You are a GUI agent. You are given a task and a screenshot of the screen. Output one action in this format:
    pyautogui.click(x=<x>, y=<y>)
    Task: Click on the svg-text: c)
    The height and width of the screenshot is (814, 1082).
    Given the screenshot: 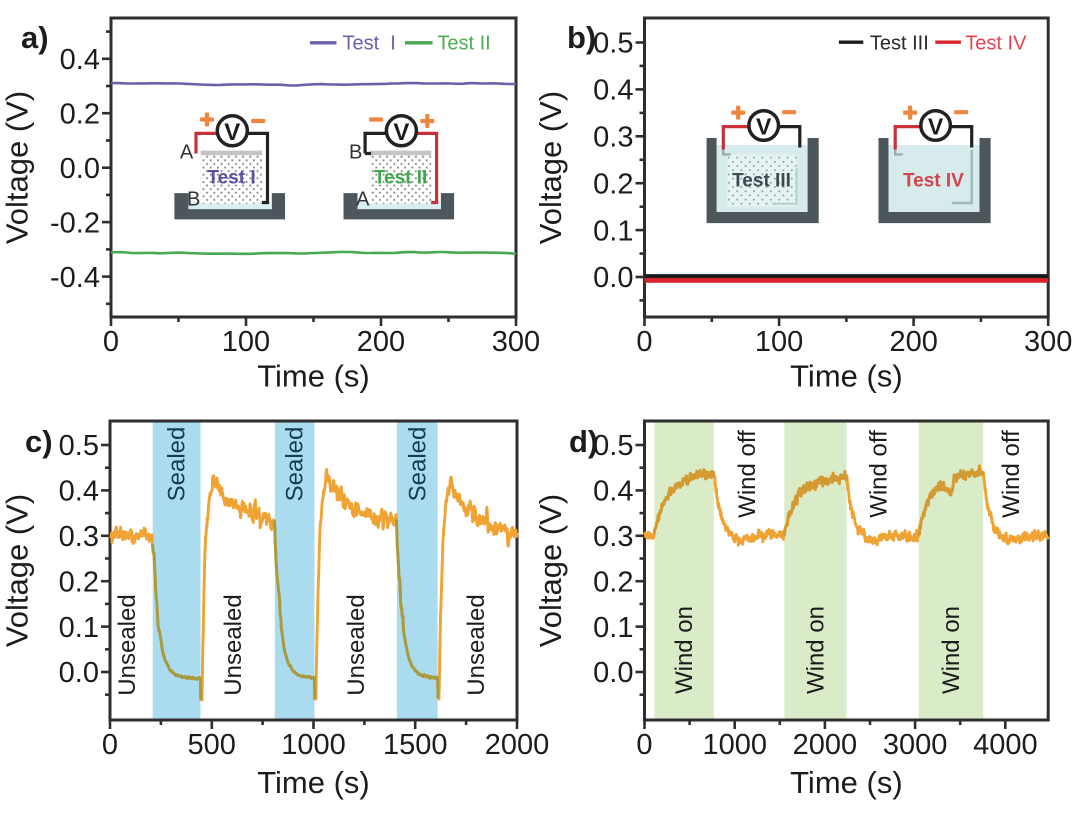 What is the action you would take?
    pyautogui.click(x=39, y=441)
    